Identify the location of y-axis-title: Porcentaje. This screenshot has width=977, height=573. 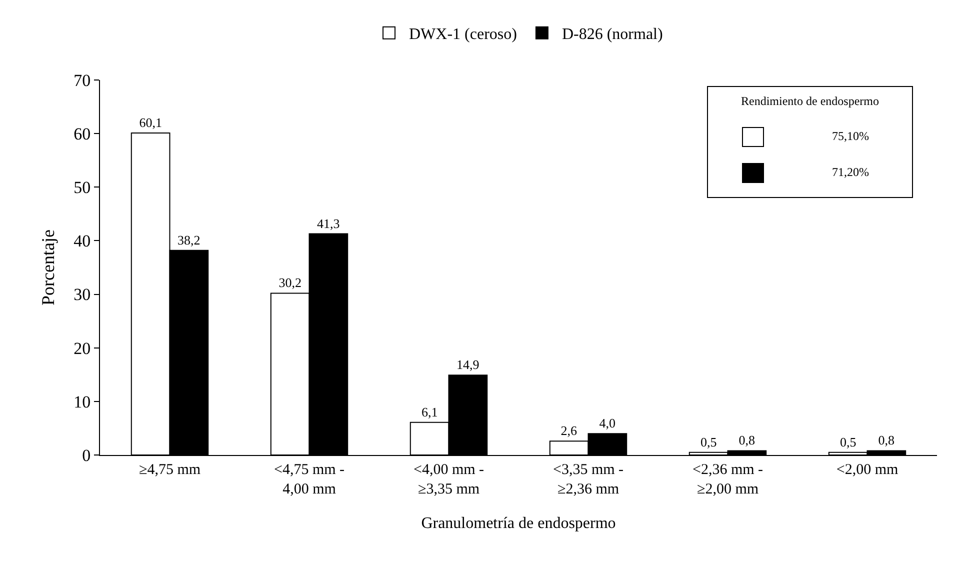
(48, 268).